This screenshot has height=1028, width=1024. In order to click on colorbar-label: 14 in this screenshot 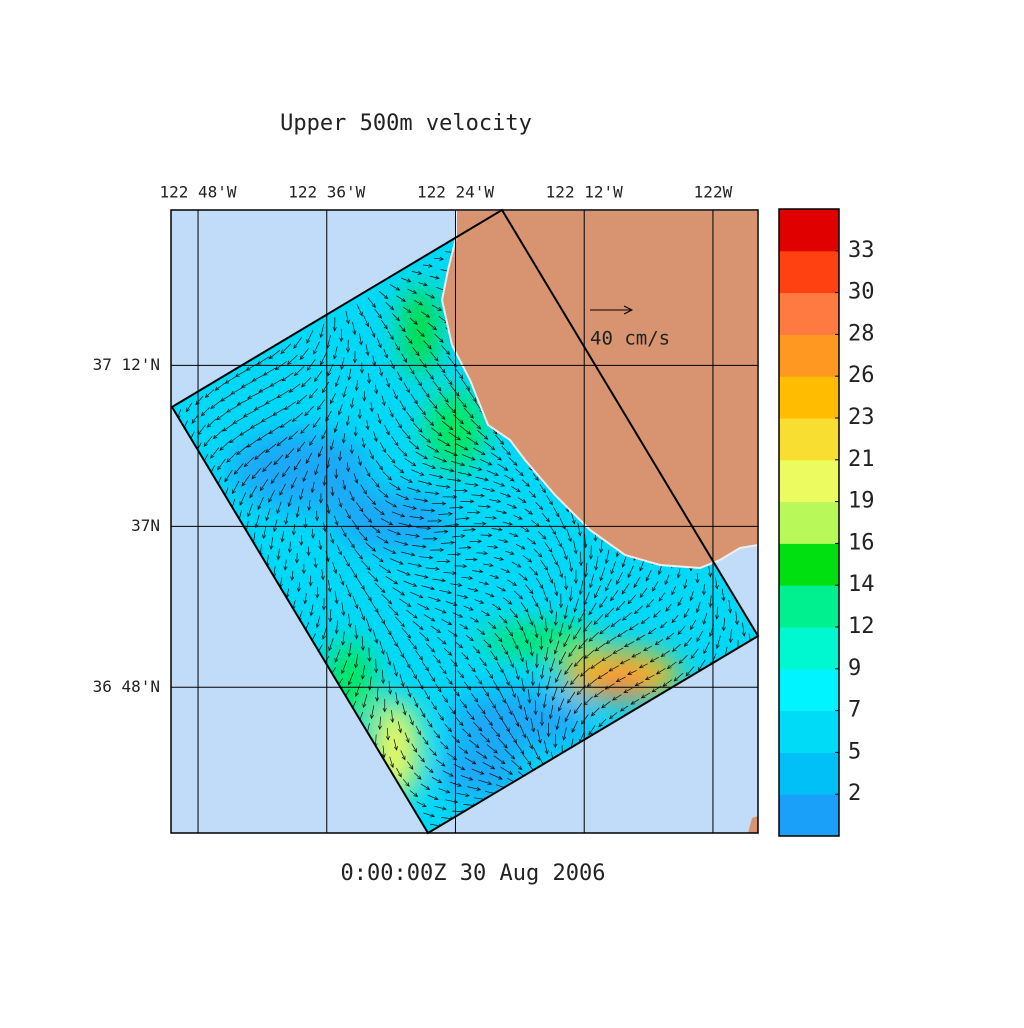, I will do `click(861, 584)`.